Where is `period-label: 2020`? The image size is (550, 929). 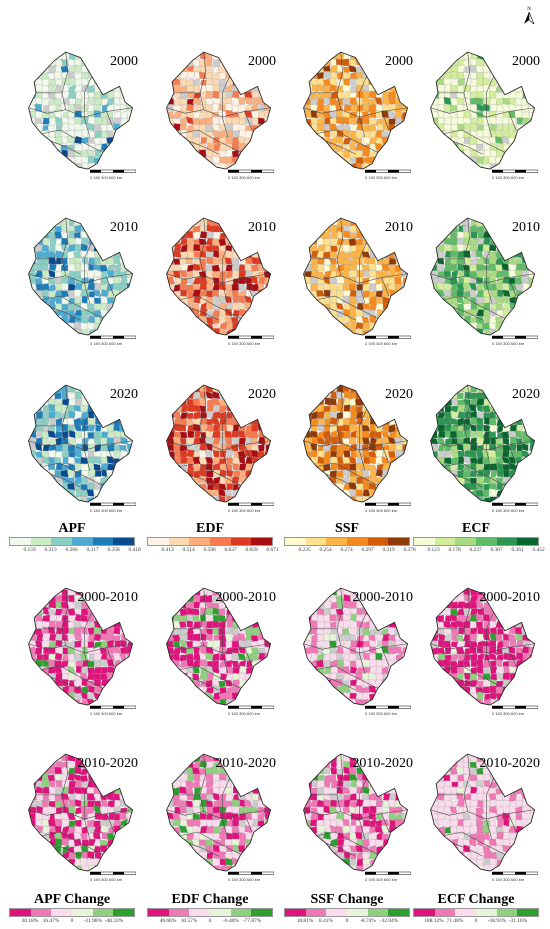
period-label: 2020 is located at coordinates (526, 394).